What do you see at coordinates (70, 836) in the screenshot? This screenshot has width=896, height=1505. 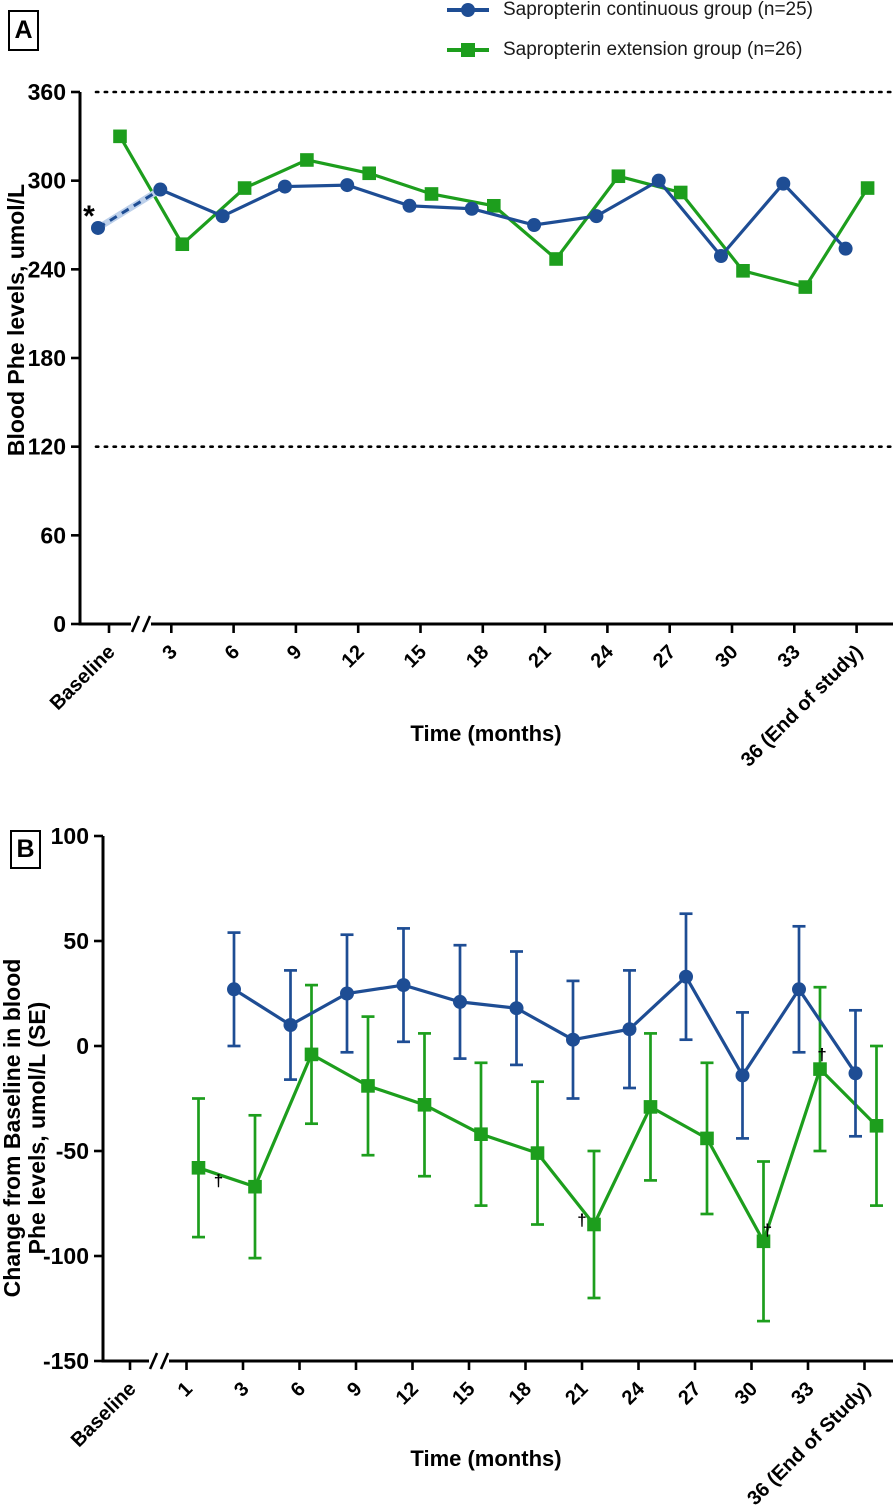 I see `y-tick-label: 100` at bounding box center [70, 836].